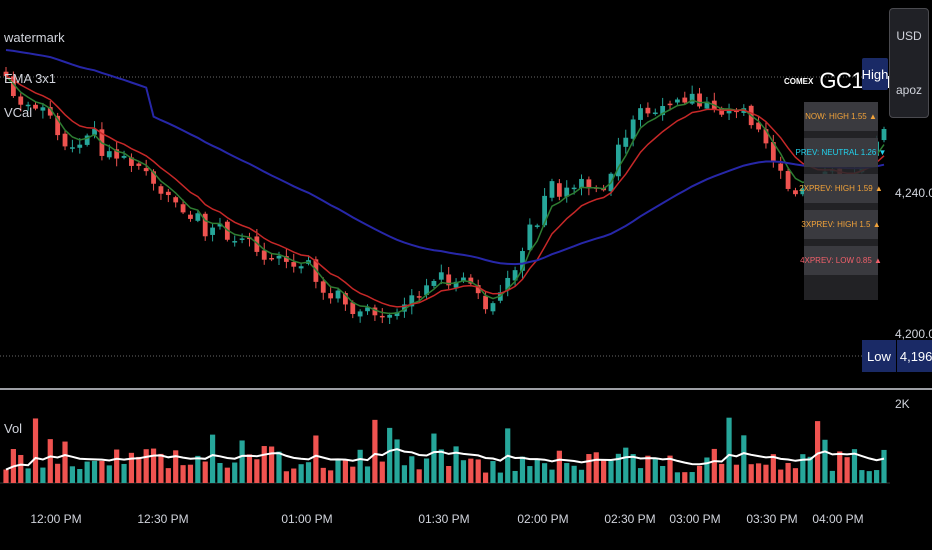 The image size is (932, 550). I want to click on time-tick: 02:30 PM, so click(630, 519).